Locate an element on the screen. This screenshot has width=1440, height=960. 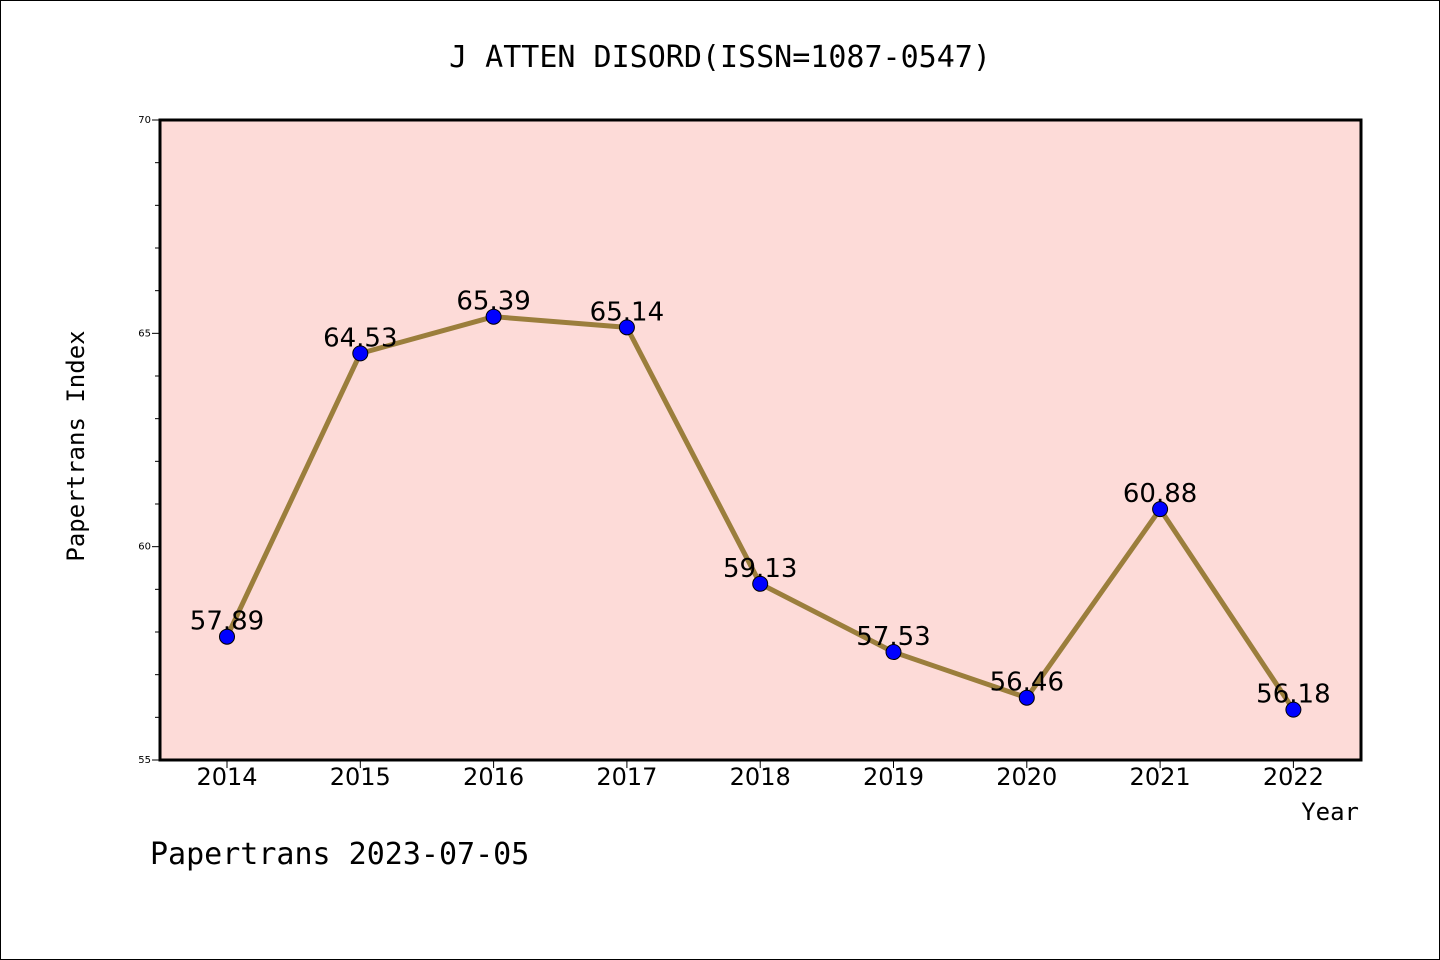
data-label: 56.18 is located at coordinates (1293, 695).